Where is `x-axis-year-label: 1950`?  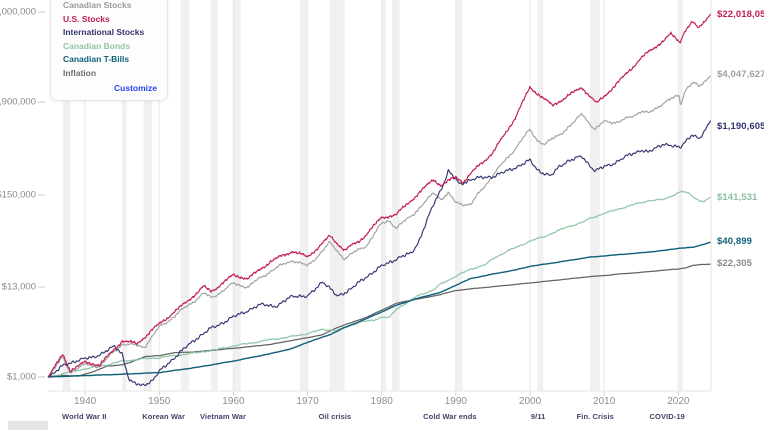 x-axis-year-label: 1950 is located at coordinates (159, 401).